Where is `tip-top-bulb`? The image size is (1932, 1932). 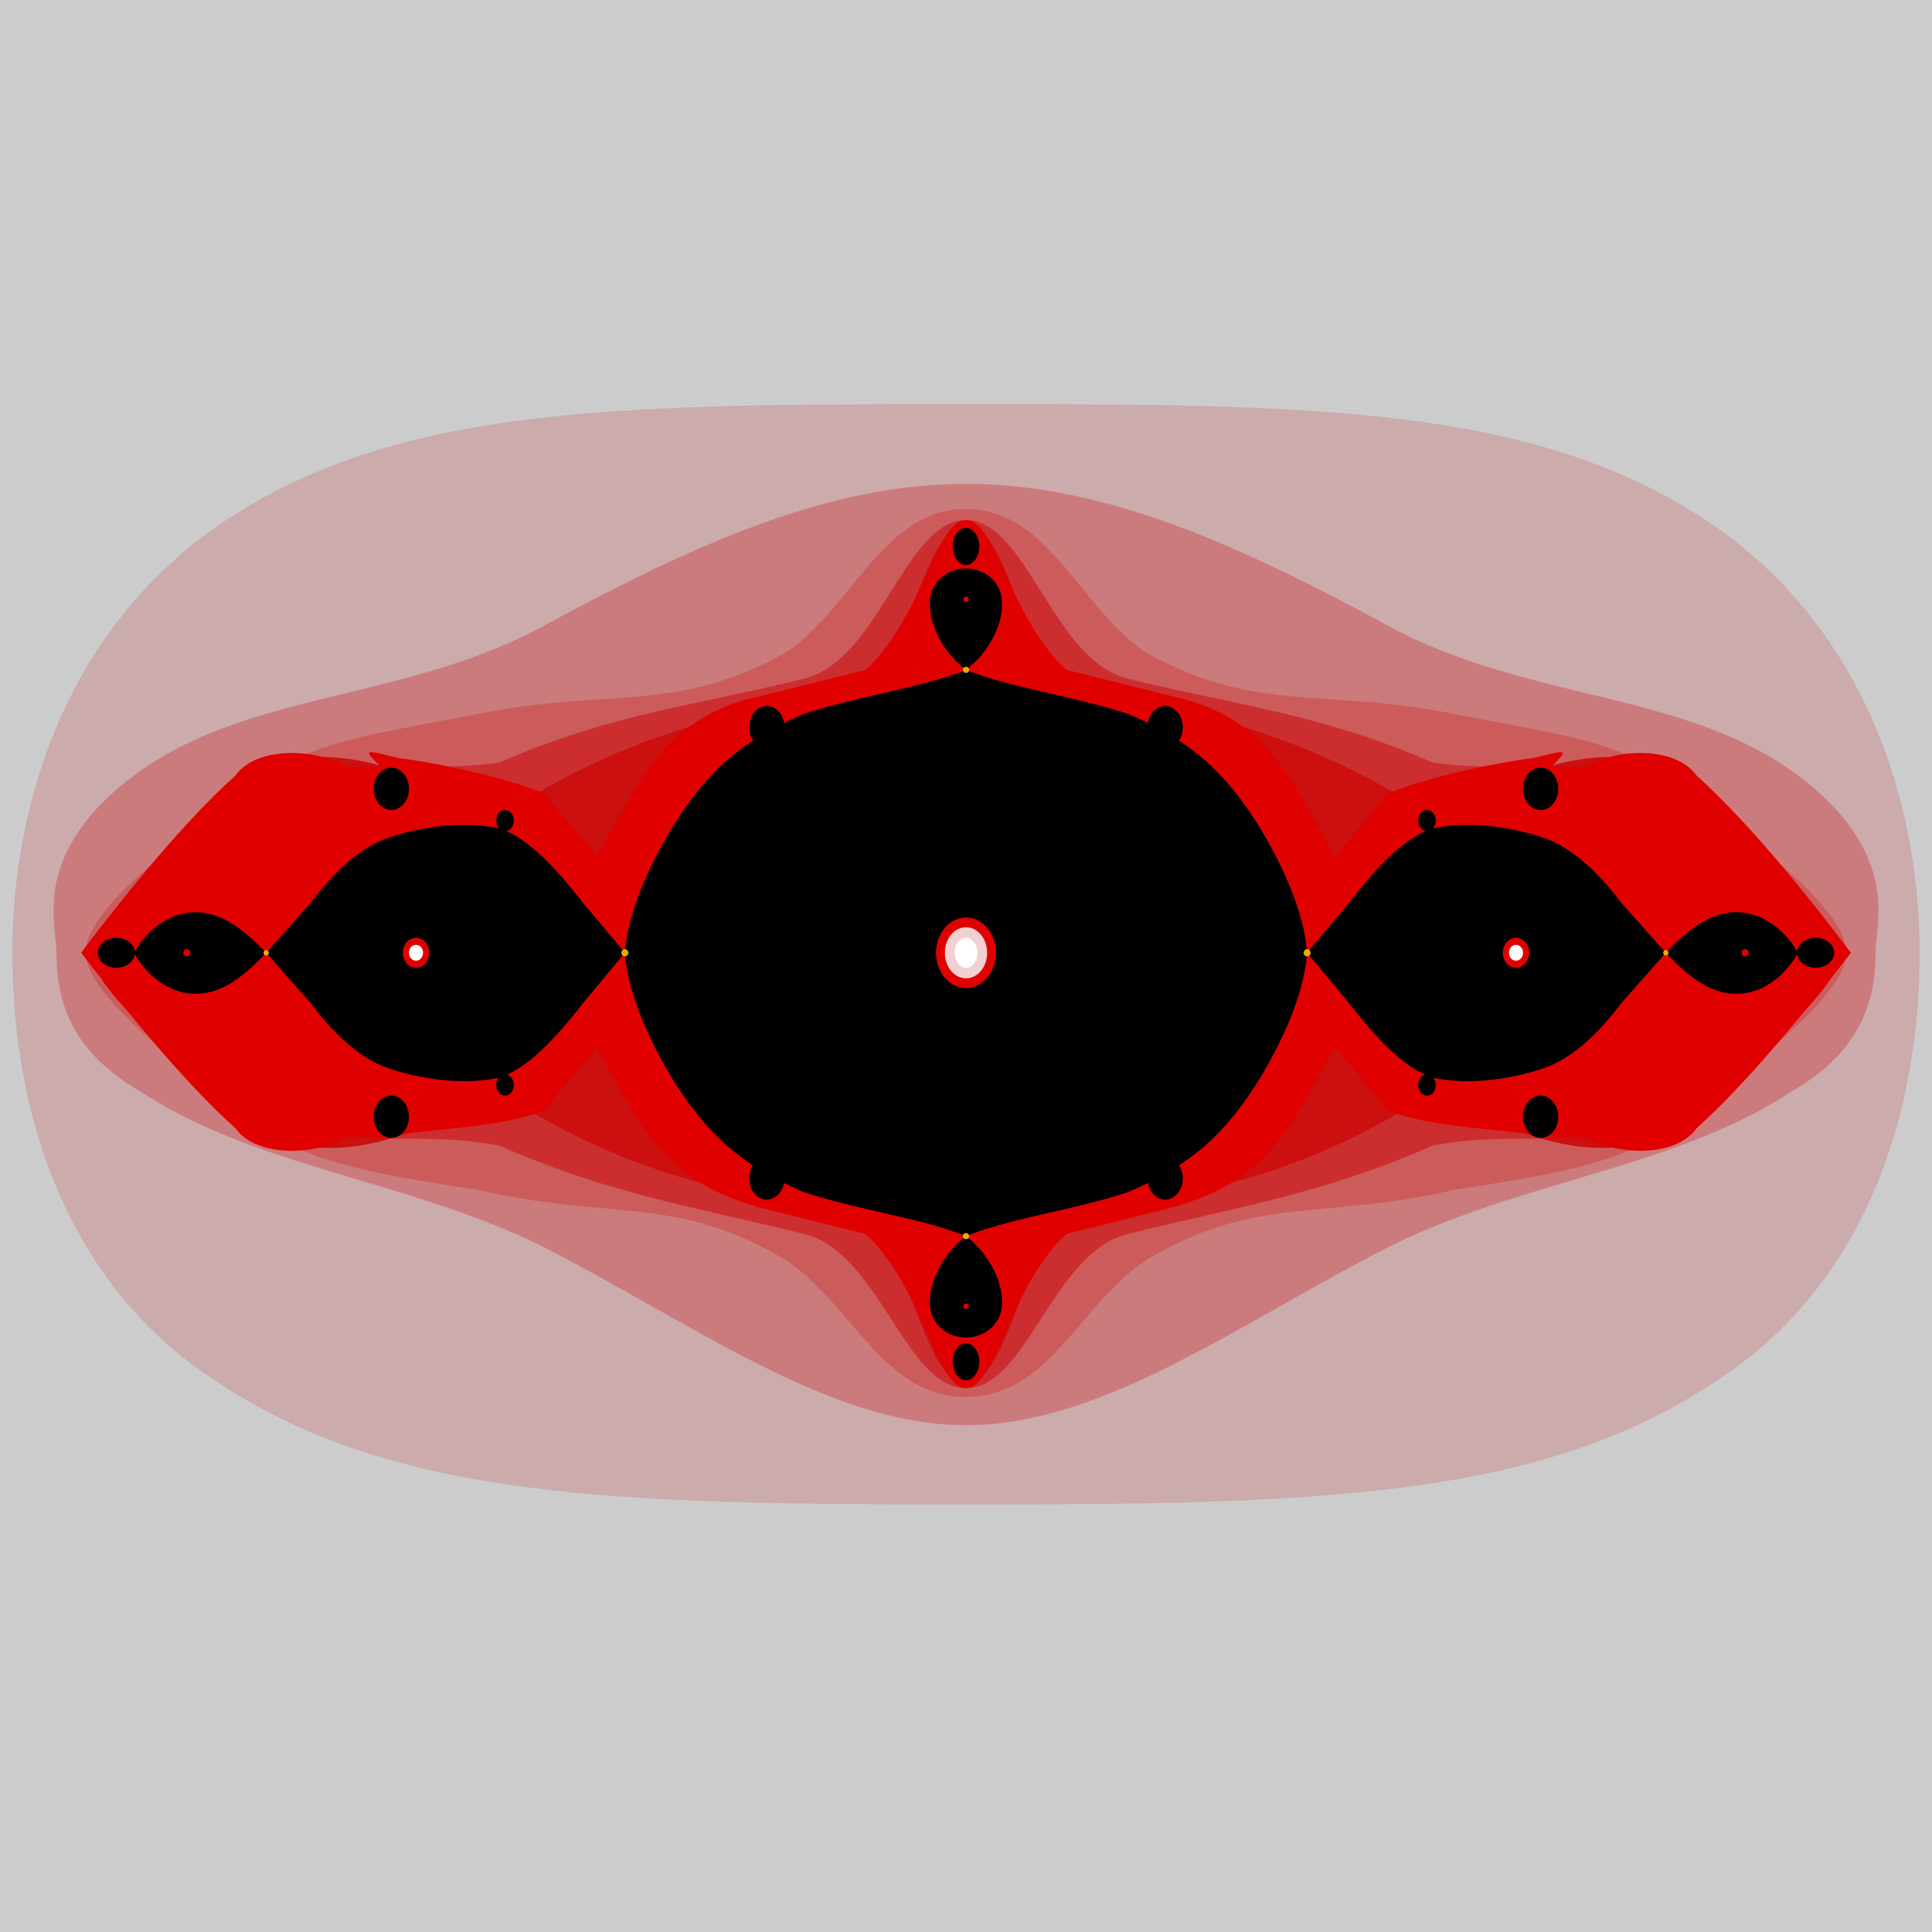 tip-top-bulb is located at coordinates (966, 546).